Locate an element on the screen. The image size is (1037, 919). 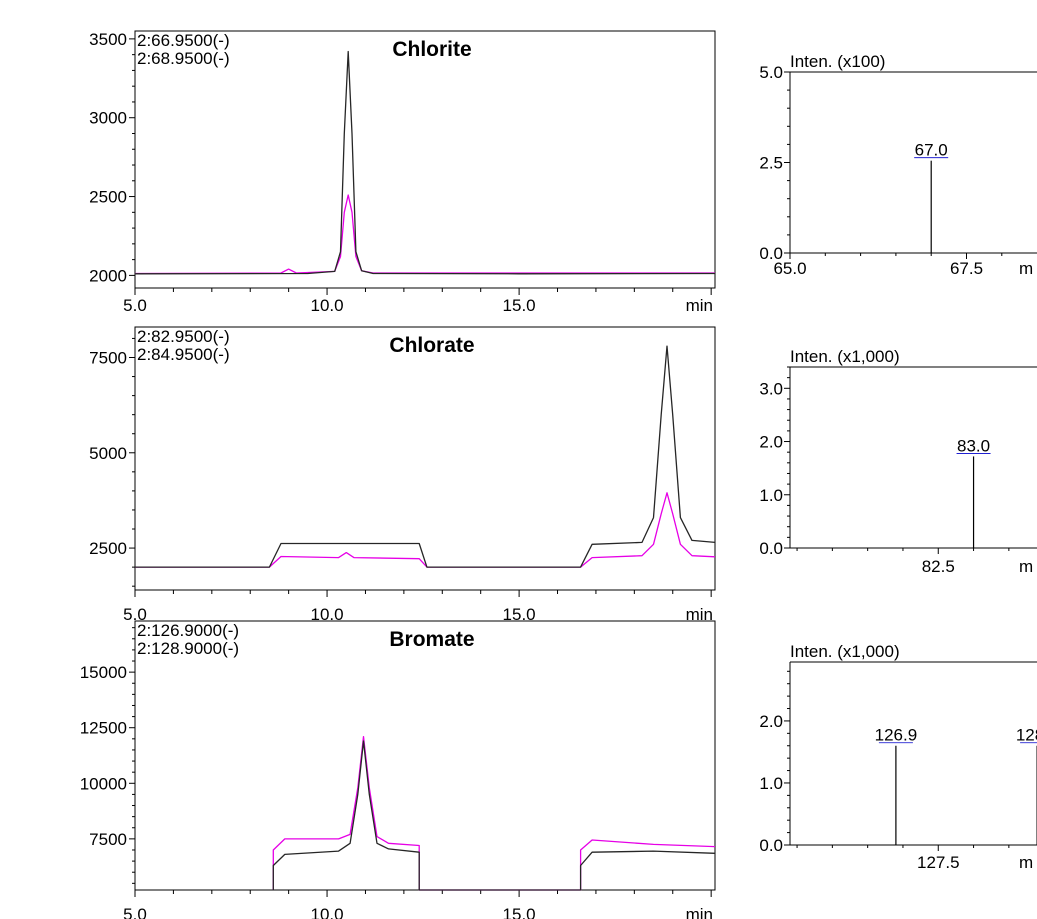
chart-title: Chlorite is located at coordinates (431, 49).